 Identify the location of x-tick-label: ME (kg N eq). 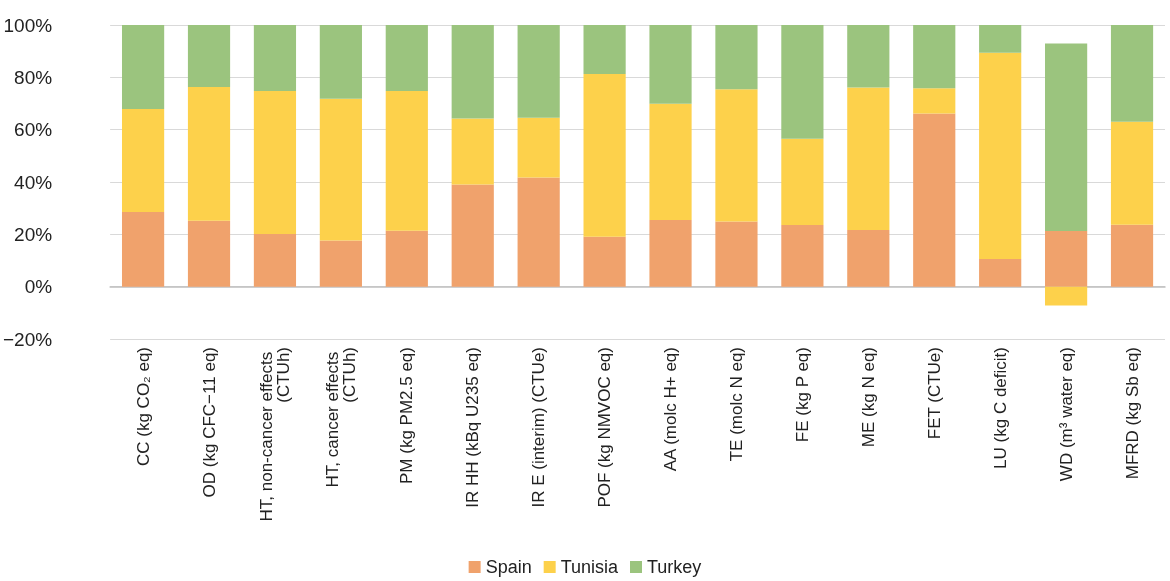
(868, 397).